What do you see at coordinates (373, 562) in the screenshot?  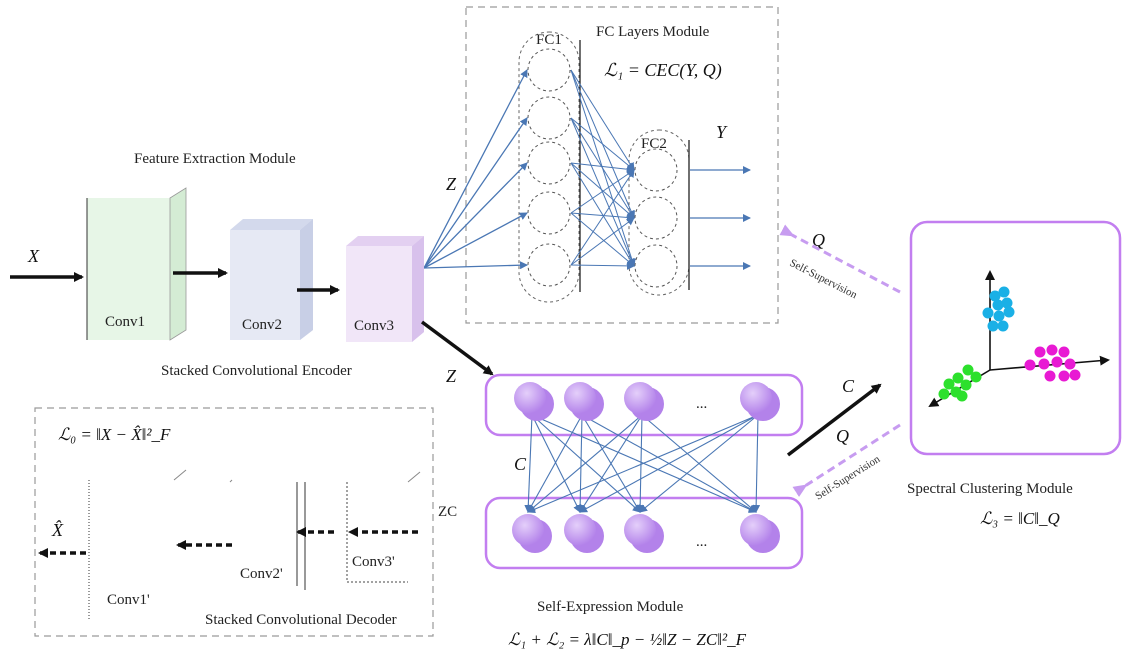 I see `decoder-conv3-label: Conv3'` at bounding box center [373, 562].